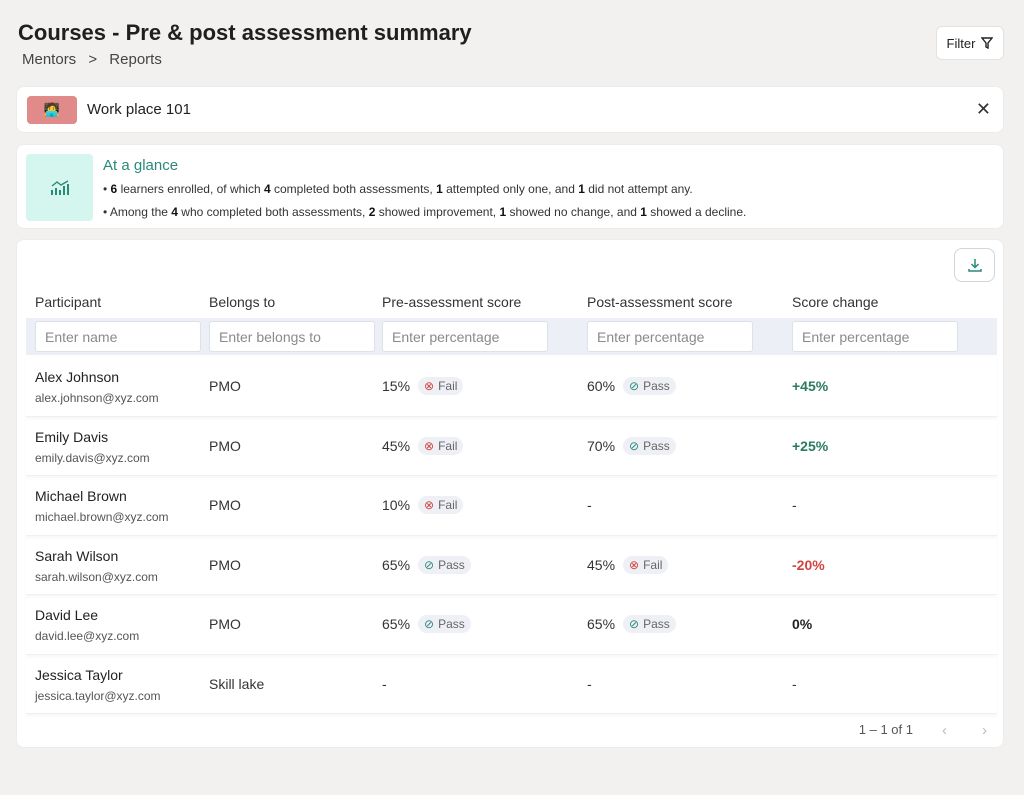 This screenshot has width=1024, height=795. What do you see at coordinates (140, 212) in the screenshot?
I see `glance-text: Among the` at bounding box center [140, 212].